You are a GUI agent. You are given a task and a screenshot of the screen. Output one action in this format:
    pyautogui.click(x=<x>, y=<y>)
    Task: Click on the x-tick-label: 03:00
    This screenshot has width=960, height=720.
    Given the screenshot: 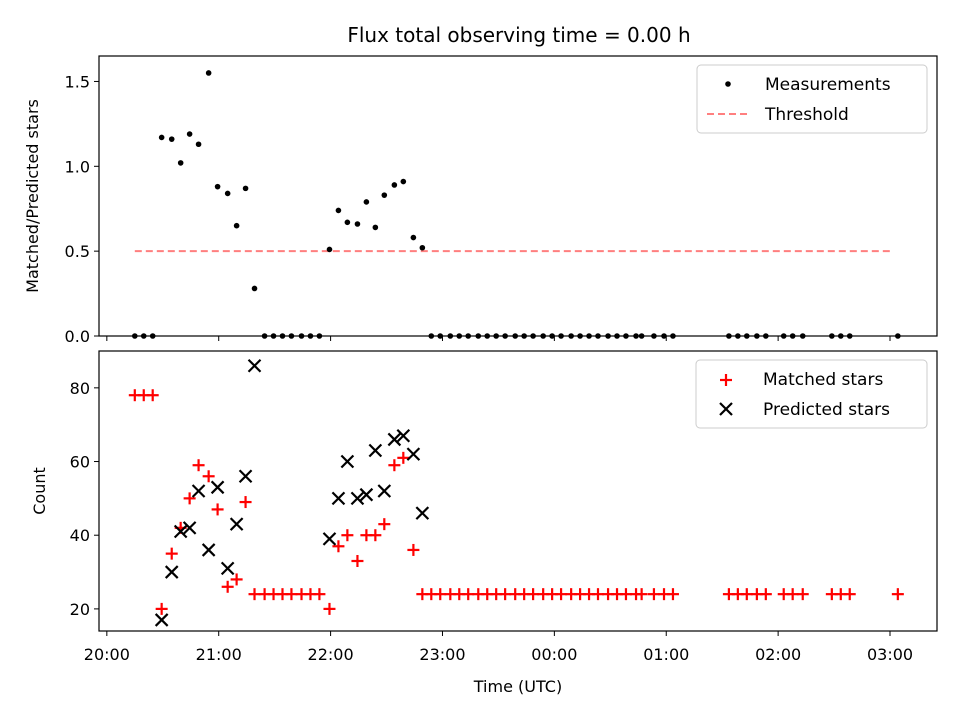 What is the action you would take?
    pyautogui.click(x=890, y=654)
    